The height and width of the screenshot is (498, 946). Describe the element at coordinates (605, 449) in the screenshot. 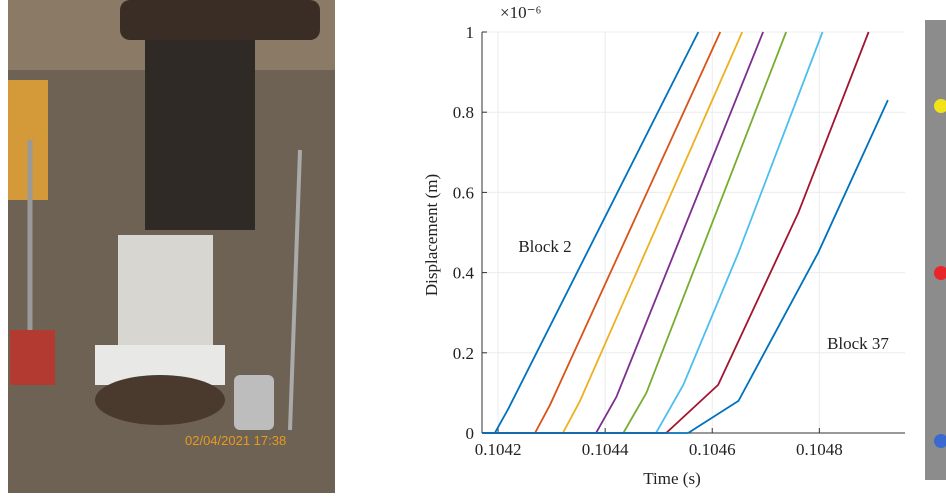

I see `x-tick-label: 0.1044` at that location.